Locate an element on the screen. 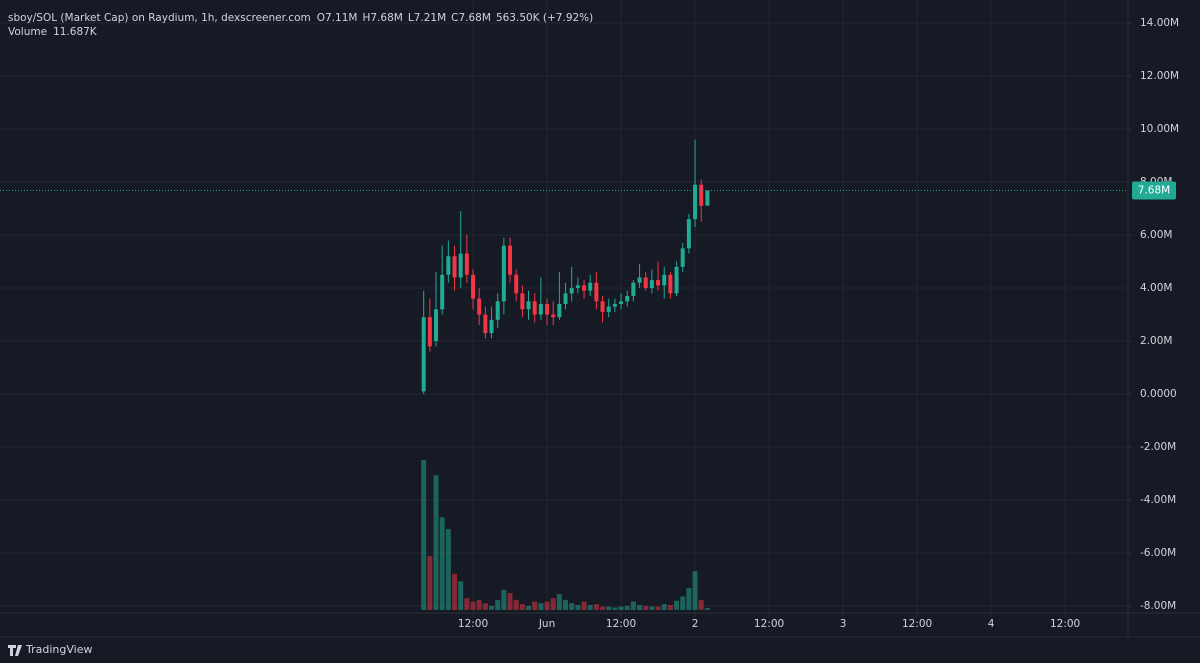 Image resolution: width=1200 pixels, height=663 pixels. y-tick-label: 2.00M is located at coordinates (1156, 341).